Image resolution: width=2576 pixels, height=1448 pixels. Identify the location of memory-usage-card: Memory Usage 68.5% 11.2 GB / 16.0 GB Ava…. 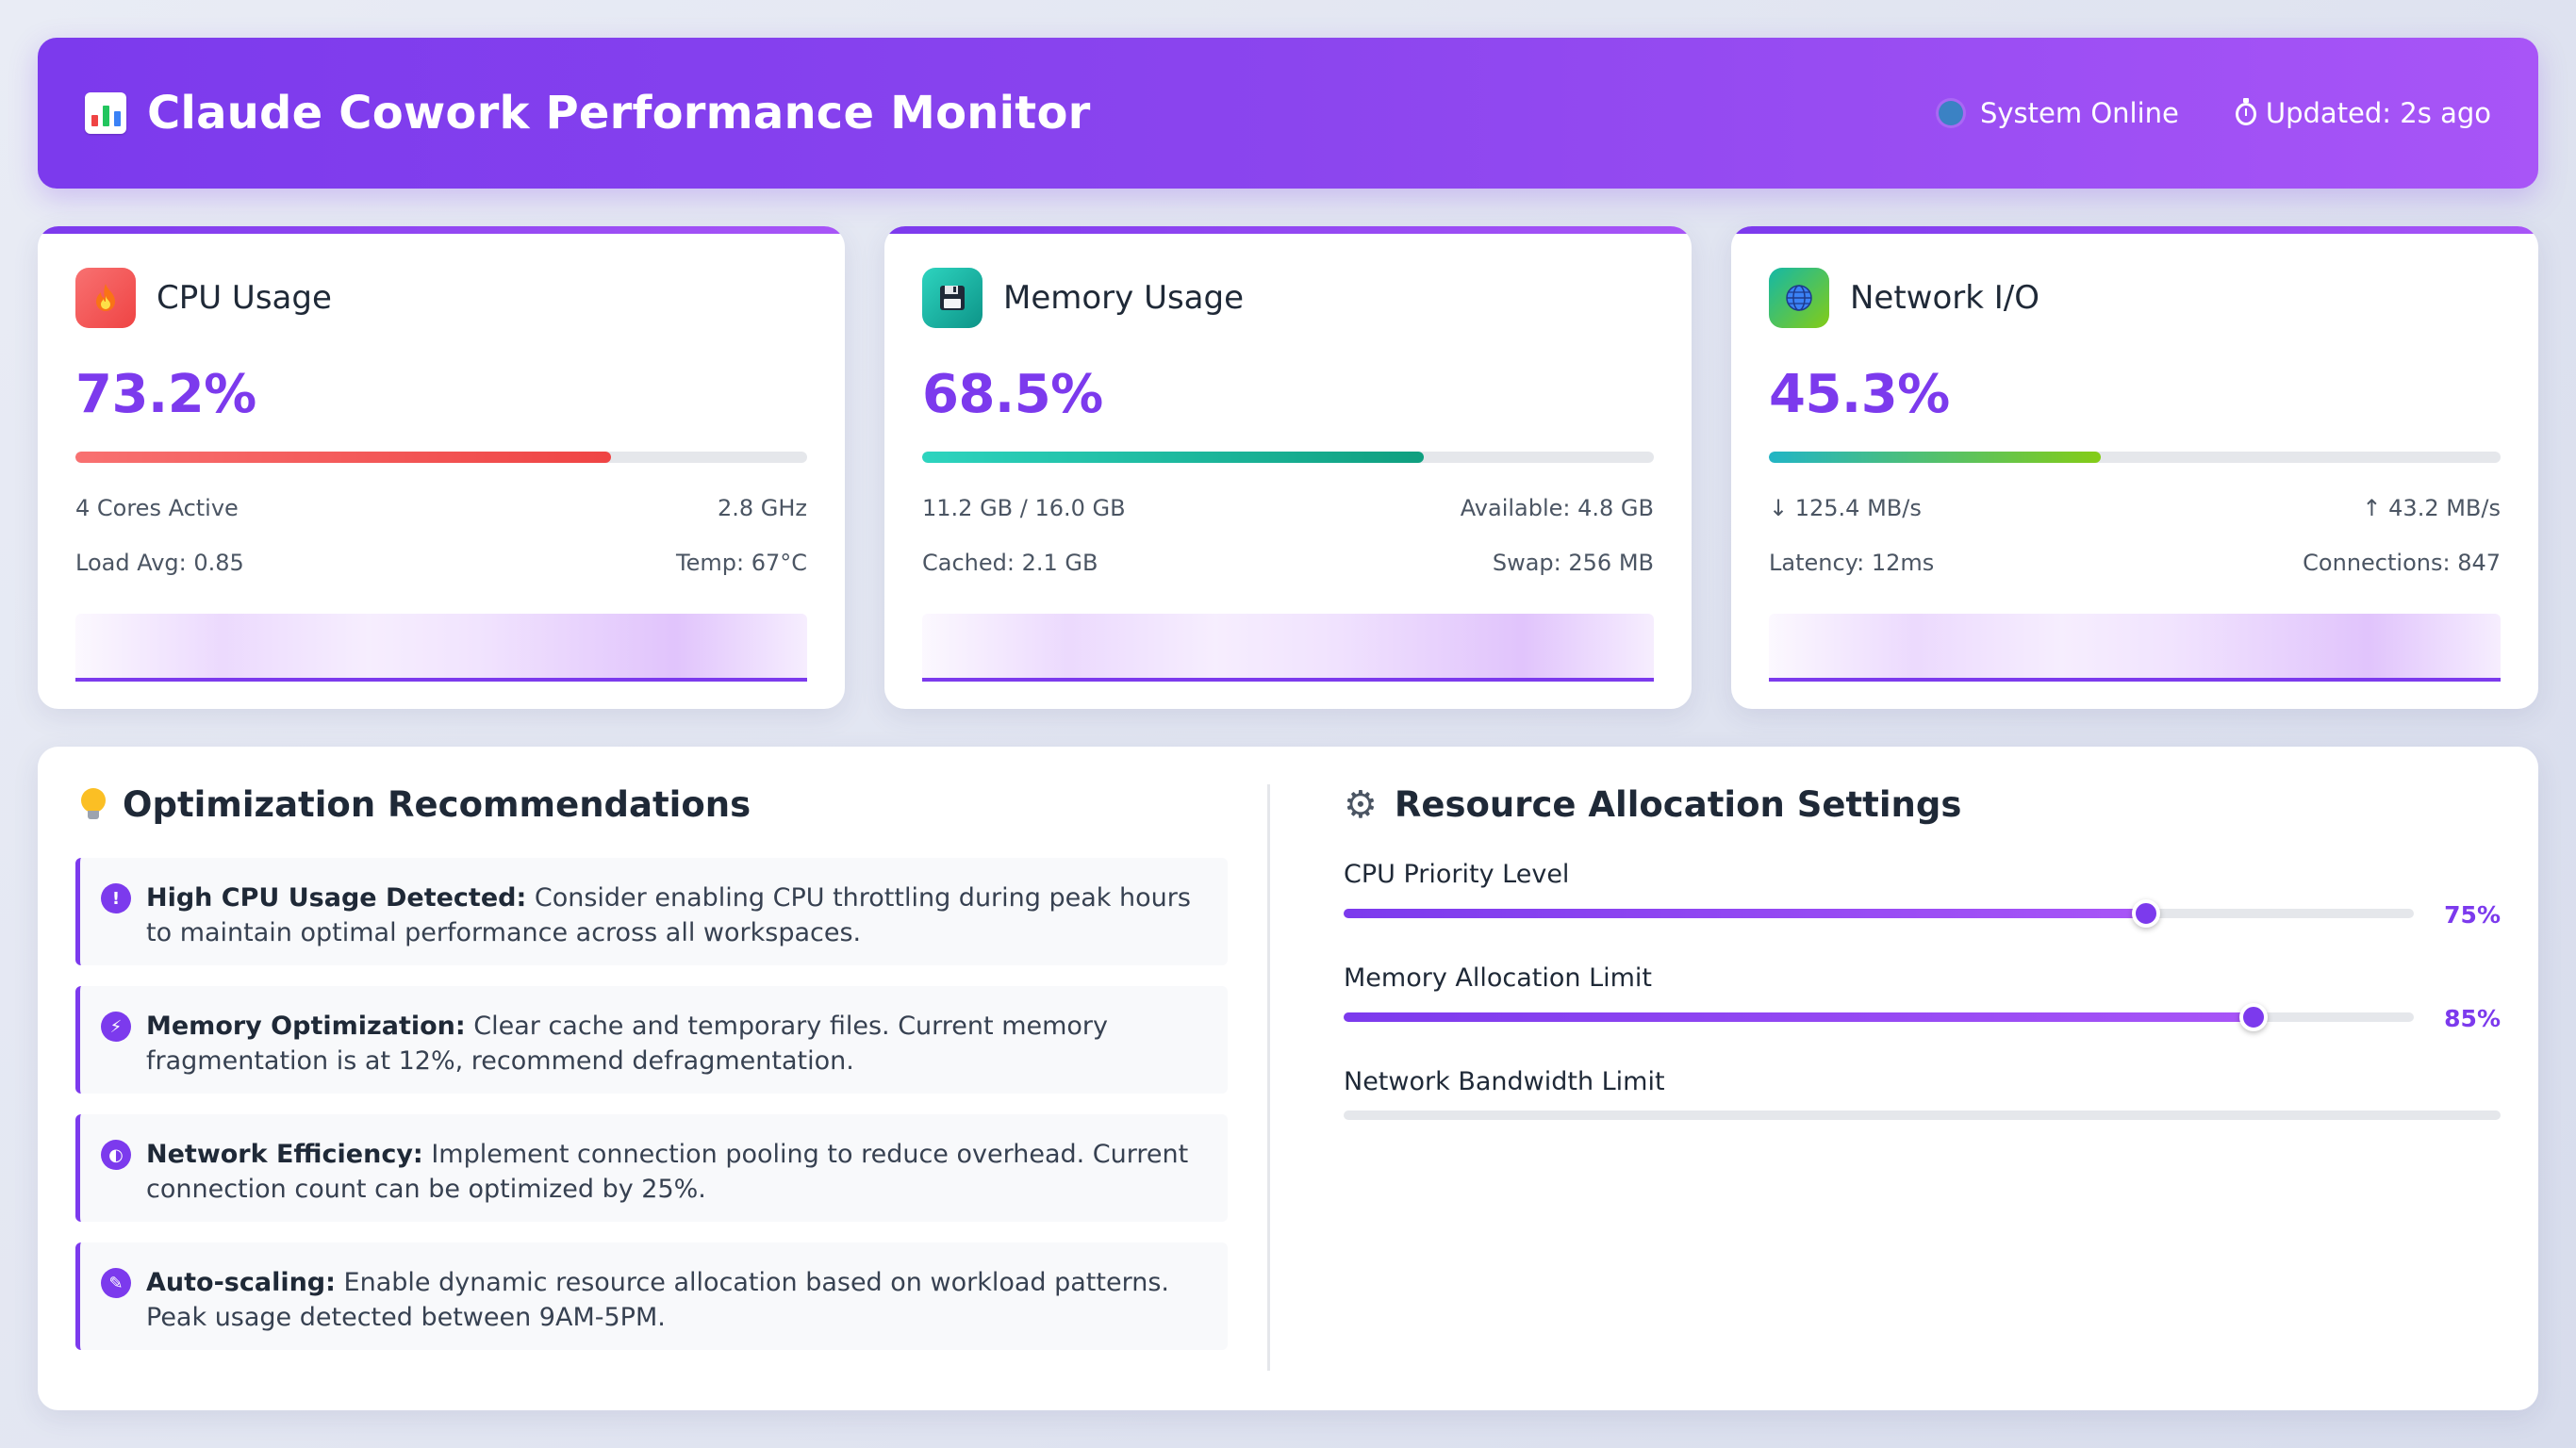
(1288, 467).